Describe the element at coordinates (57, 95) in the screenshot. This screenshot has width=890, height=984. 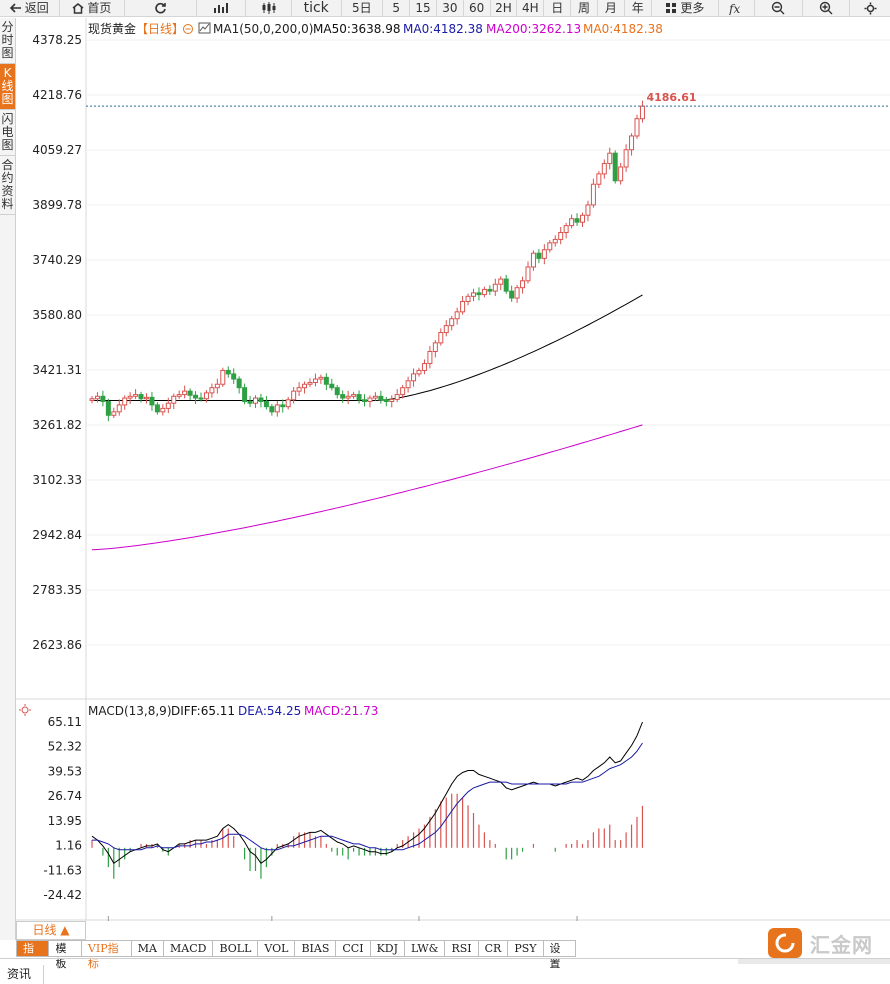
I see `price-tick-label: 4218.76` at that location.